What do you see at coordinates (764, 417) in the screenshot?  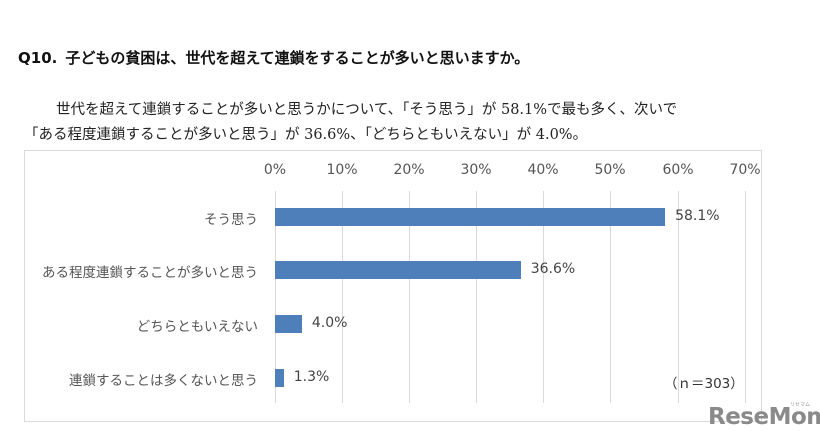 I see `resemom-logo: ReseMom` at bounding box center [764, 417].